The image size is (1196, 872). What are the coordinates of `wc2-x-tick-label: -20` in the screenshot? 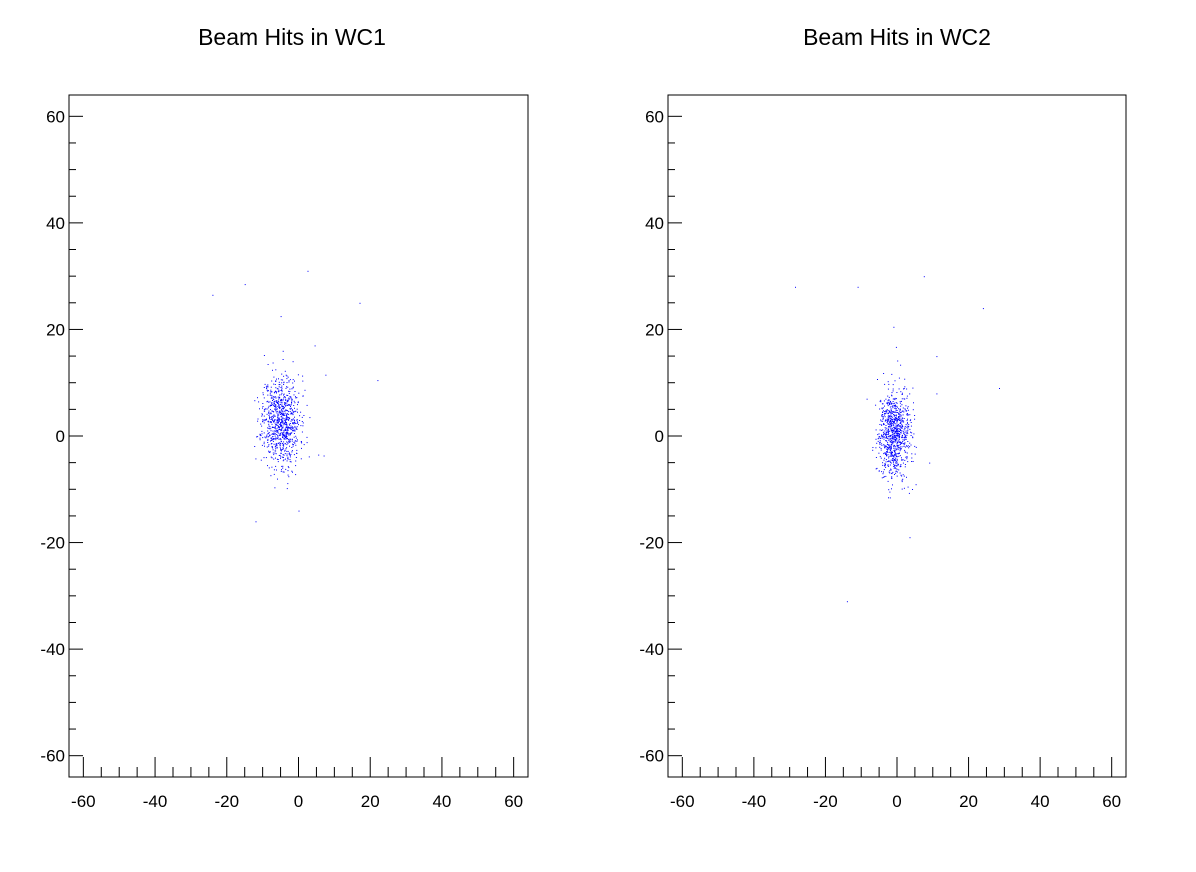 It's located at (825, 801).